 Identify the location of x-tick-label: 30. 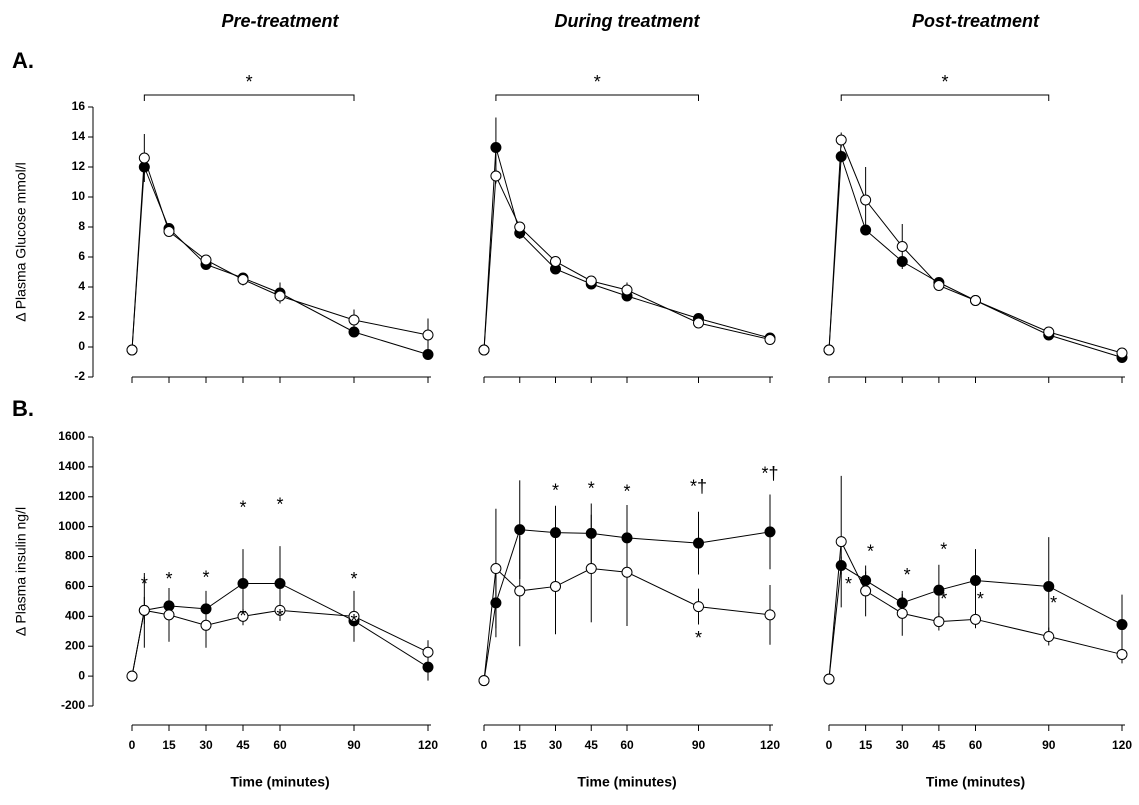
(556, 745).